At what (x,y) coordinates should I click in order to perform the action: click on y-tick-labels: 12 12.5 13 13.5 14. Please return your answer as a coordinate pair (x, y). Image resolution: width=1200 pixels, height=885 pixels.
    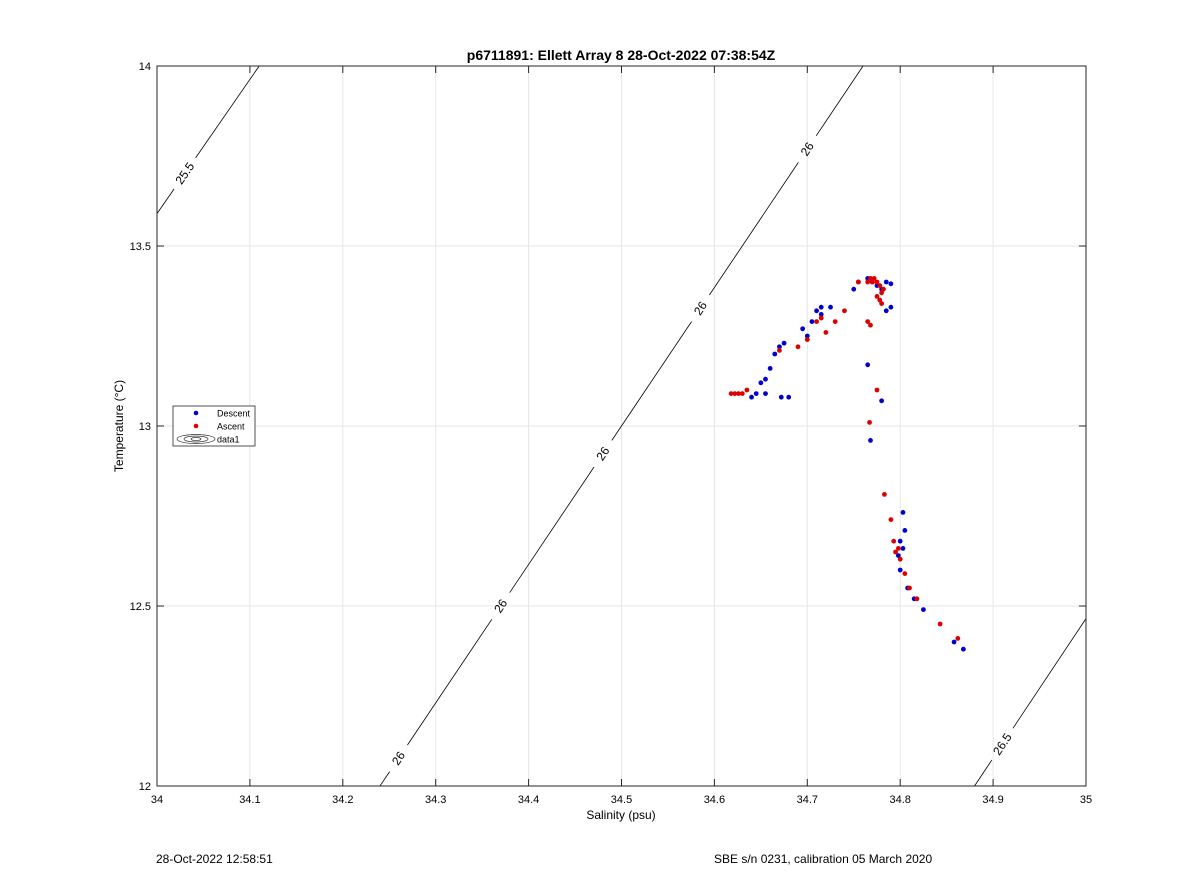
    Looking at the image, I should click on (140, 427).